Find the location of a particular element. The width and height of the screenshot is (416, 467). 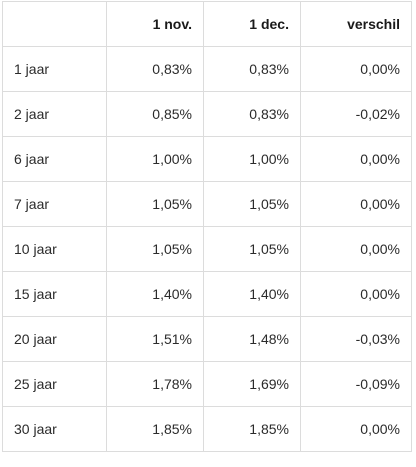

header-cell-term is located at coordinates (54, 24).